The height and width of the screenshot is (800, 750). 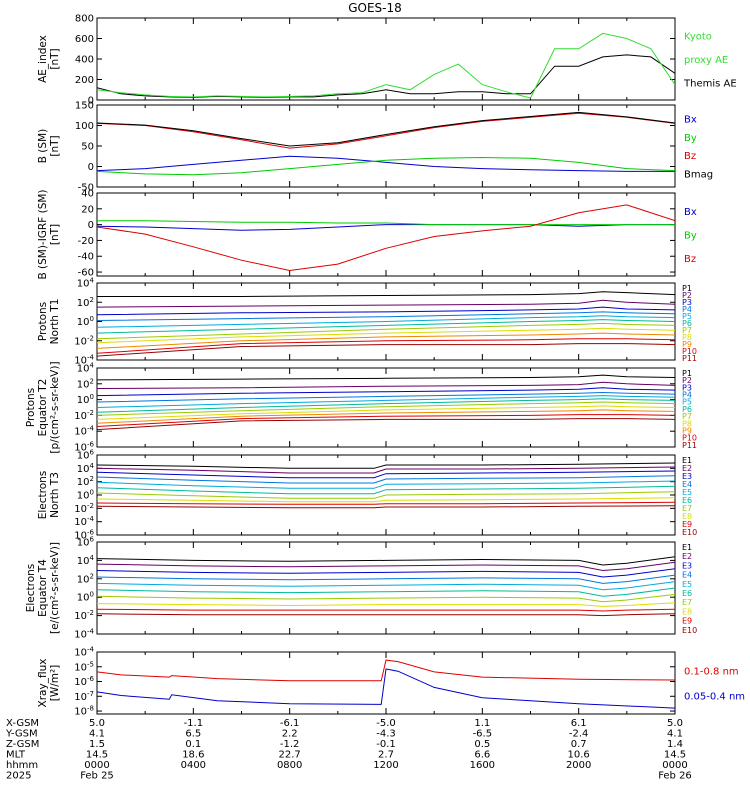 I want to click on ephemeris-row-label: MLT, so click(x=16, y=755).